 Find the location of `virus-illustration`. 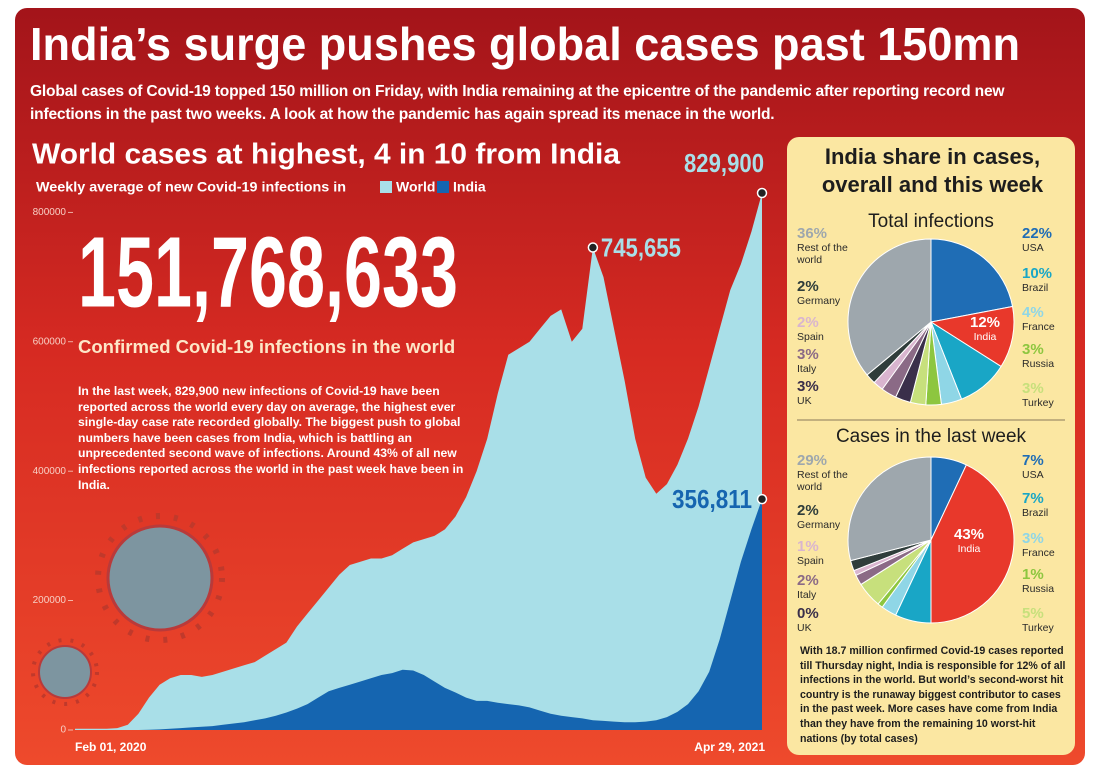

virus-illustration is located at coordinates (128, 609).